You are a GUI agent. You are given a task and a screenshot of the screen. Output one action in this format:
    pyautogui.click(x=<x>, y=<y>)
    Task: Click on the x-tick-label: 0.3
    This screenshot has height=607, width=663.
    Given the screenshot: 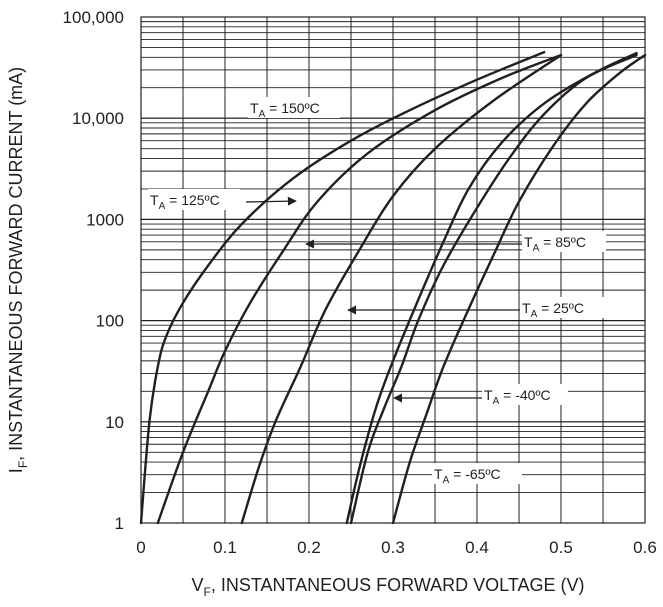 What is the action you would take?
    pyautogui.click(x=393, y=547)
    